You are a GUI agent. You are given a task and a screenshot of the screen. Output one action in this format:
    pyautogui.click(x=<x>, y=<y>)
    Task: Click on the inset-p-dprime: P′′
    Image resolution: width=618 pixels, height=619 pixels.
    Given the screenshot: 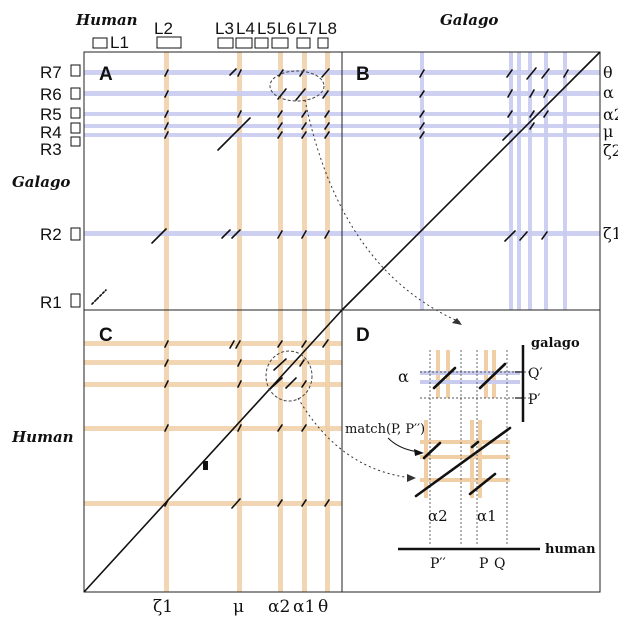 What is the action you would take?
    pyautogui.click(x=438, y=564)
    